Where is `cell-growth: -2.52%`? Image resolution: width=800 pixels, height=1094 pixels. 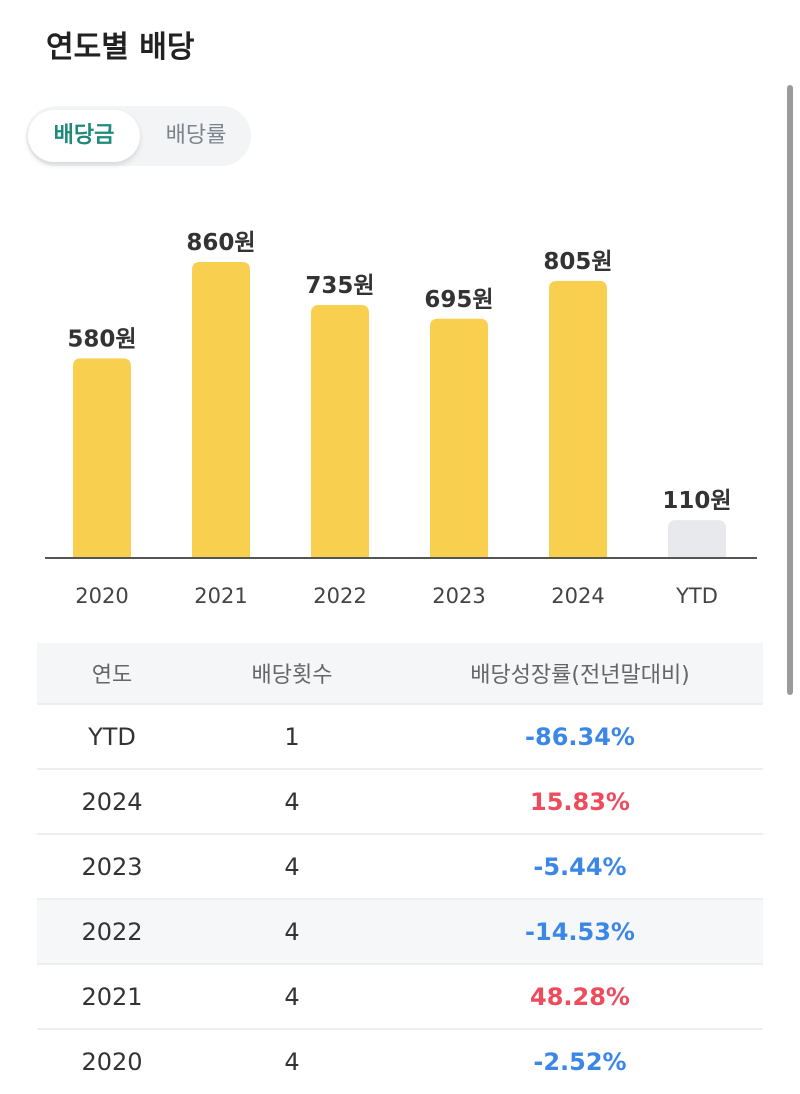
cell-growth: -2.52% is located at coordinates (580, 1061).